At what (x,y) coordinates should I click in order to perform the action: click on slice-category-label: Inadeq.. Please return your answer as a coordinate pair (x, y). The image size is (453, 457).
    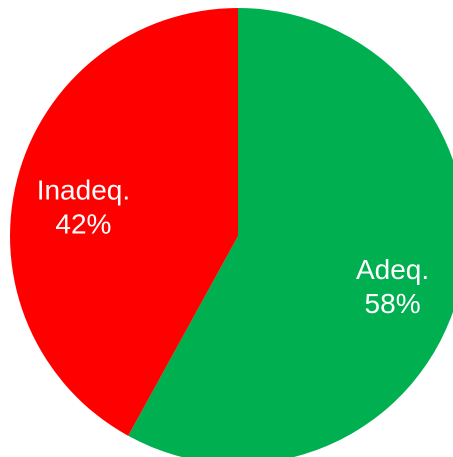
    Looking at the image, I should click on (83, 190).